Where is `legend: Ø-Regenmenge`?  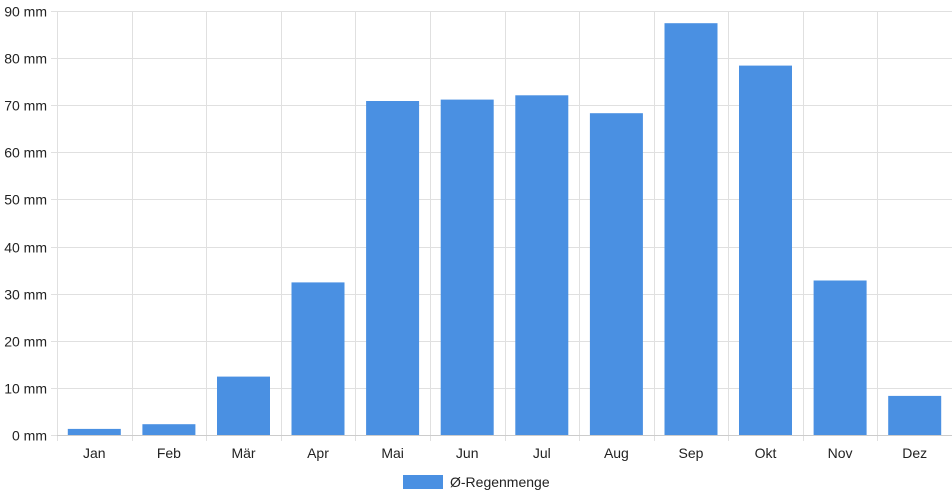
legend: Ø-Regenmenge is located at coordinates (476, 482).